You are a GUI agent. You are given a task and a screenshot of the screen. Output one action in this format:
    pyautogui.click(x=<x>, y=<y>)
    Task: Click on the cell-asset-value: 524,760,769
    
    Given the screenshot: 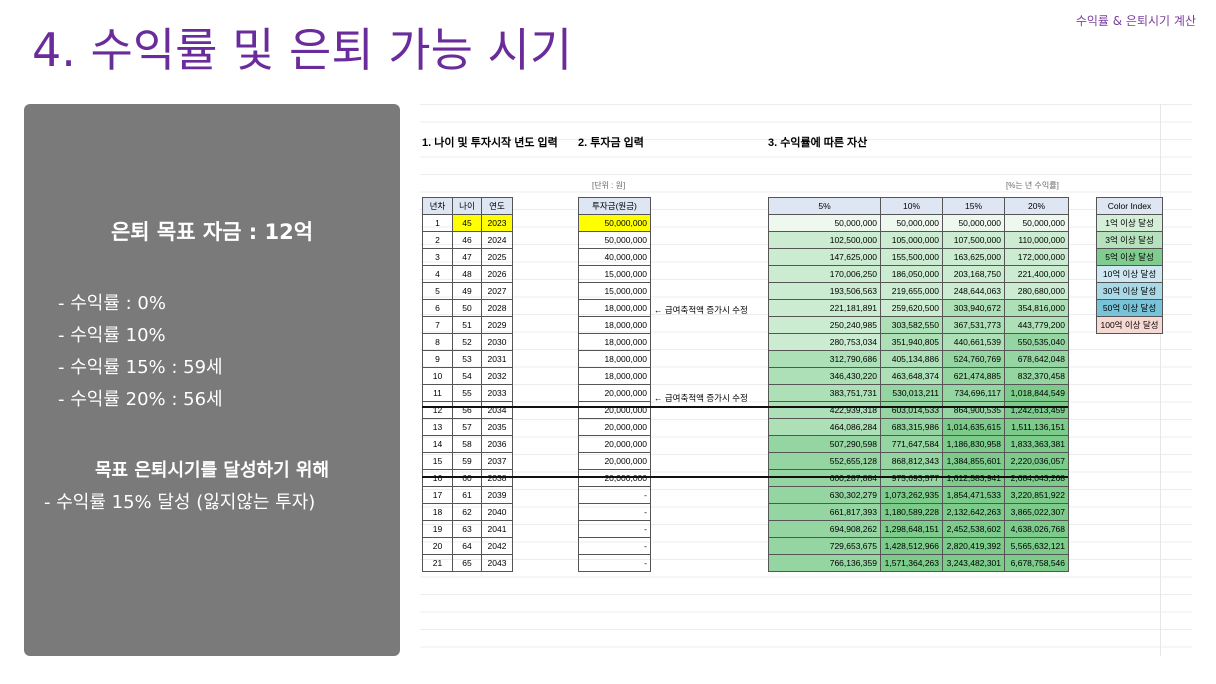 What is the action you would take?
    pyautogui.click(x=973, y=359)
    